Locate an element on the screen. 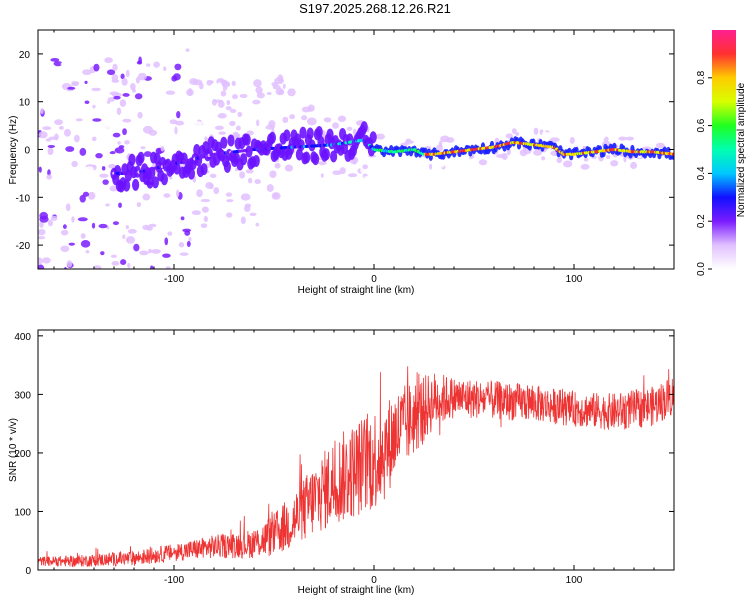  colorbar-gradient is located at coordinates (724, 149).